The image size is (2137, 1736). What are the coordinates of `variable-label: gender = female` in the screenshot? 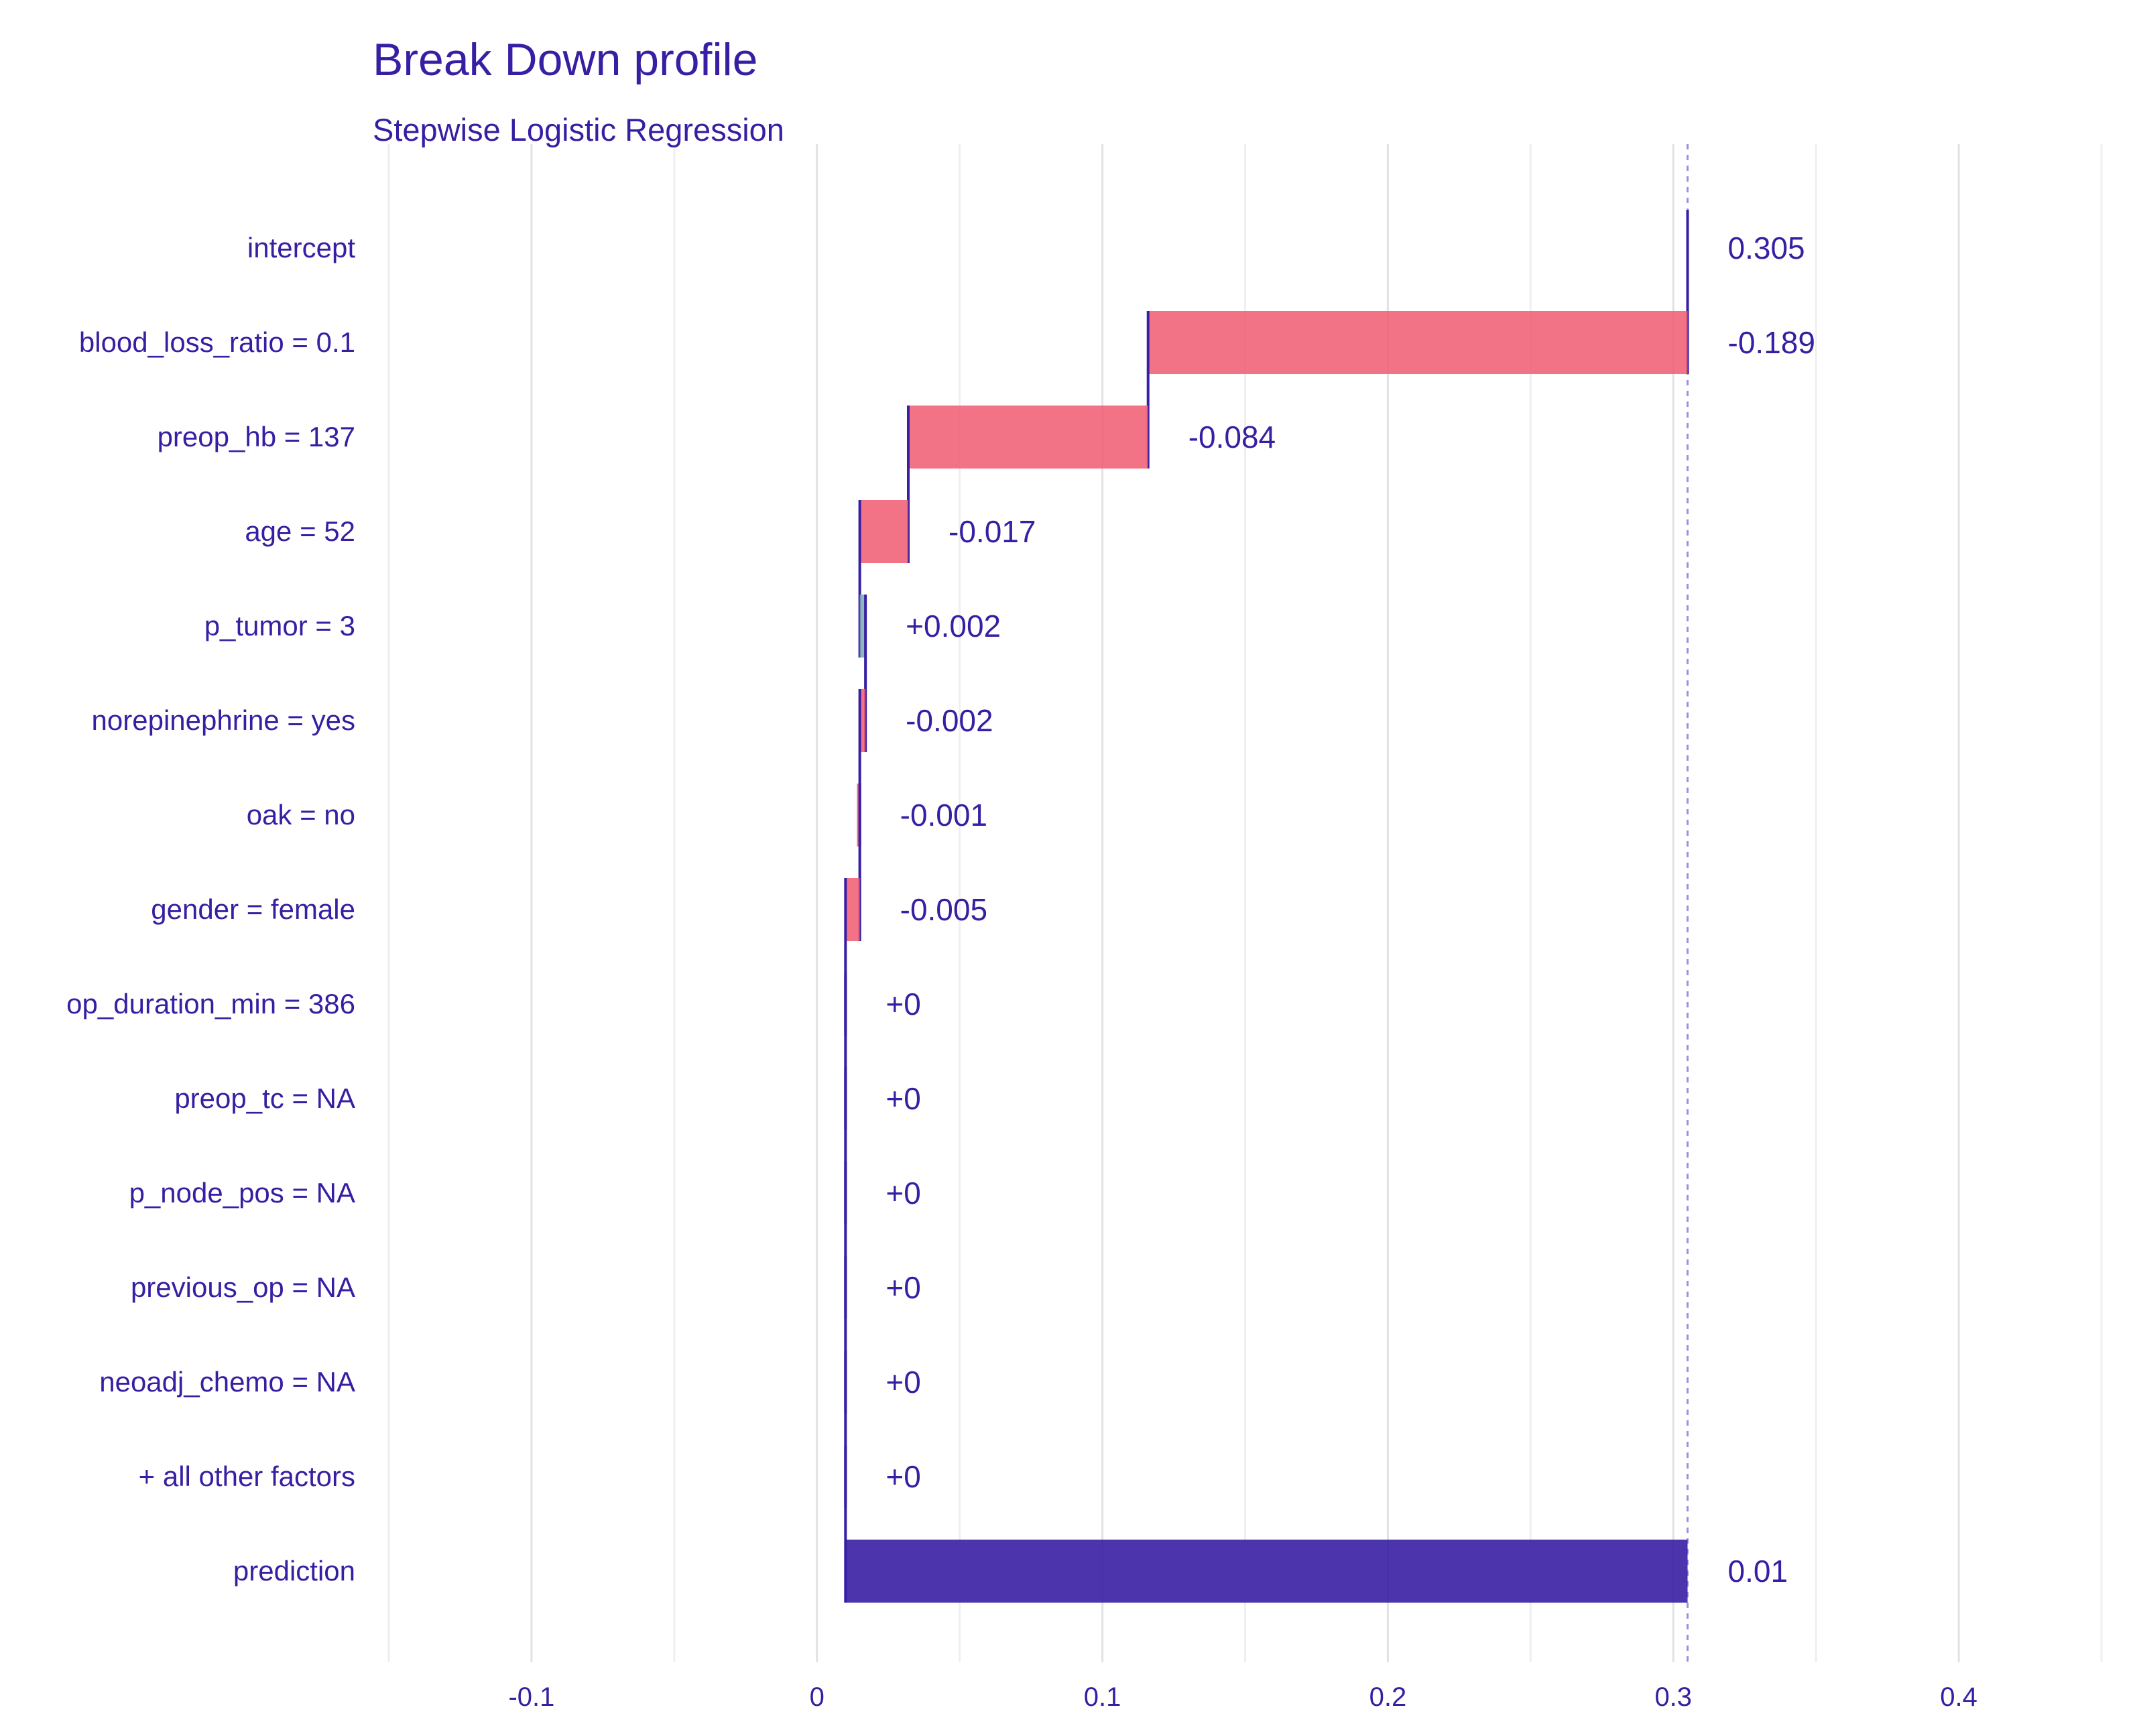 It's located at (253, 909).